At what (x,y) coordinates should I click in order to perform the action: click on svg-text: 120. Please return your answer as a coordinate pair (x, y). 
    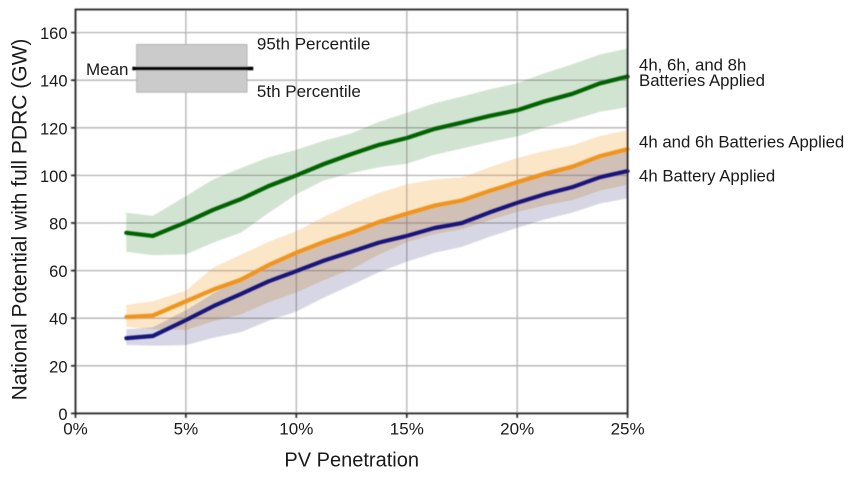
    Looking at the image, I should click on (54, 129).